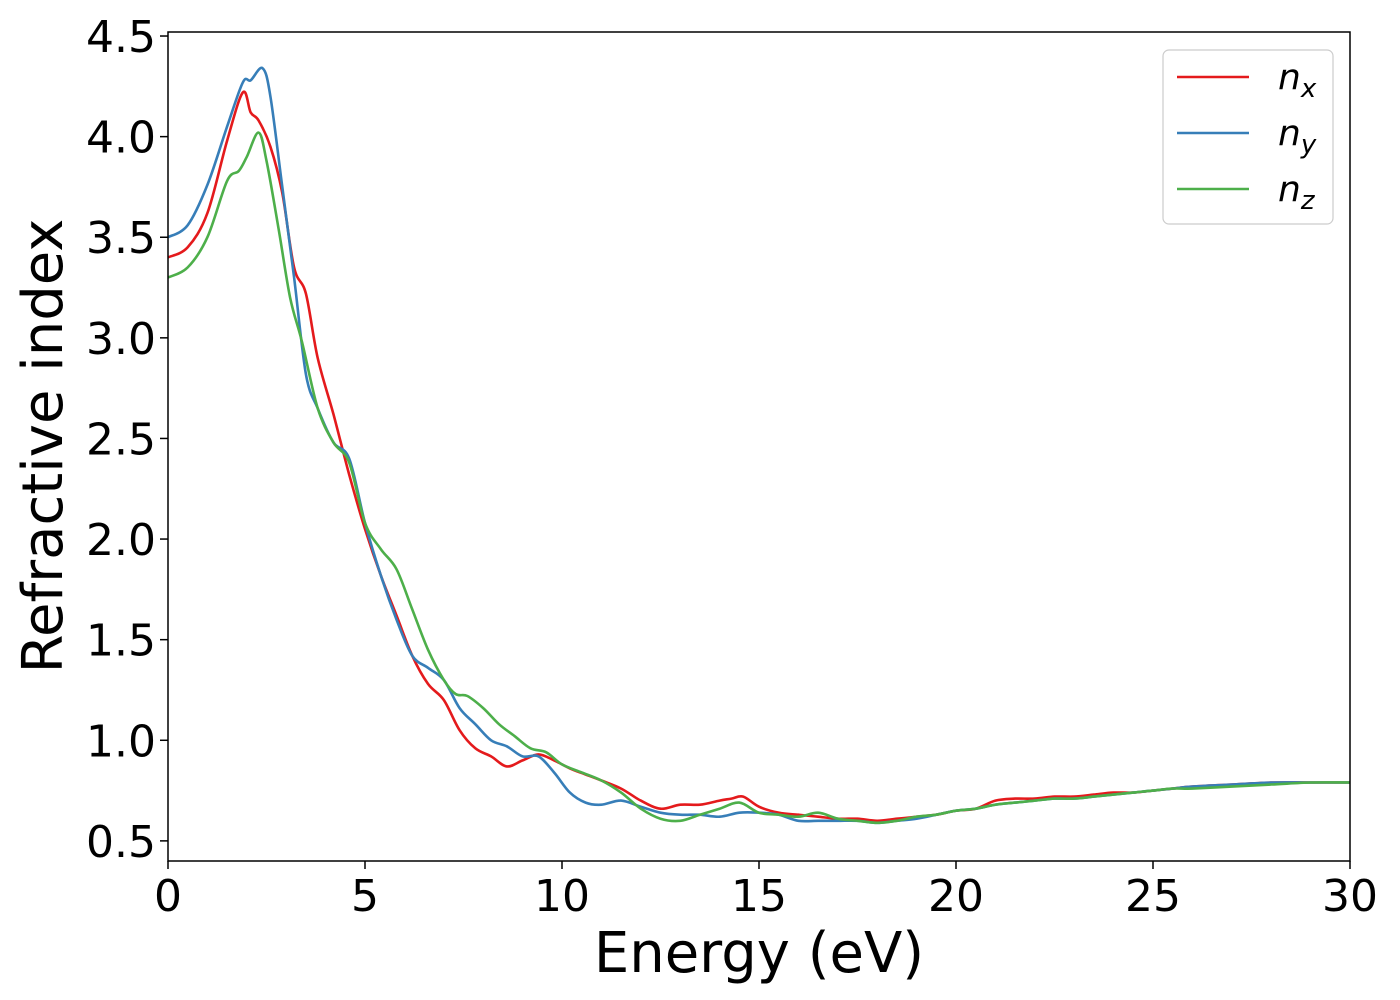  Describe the element at coordinates (1153, 896) in the screenshot. I see `x-tick-label: 25` at that location.